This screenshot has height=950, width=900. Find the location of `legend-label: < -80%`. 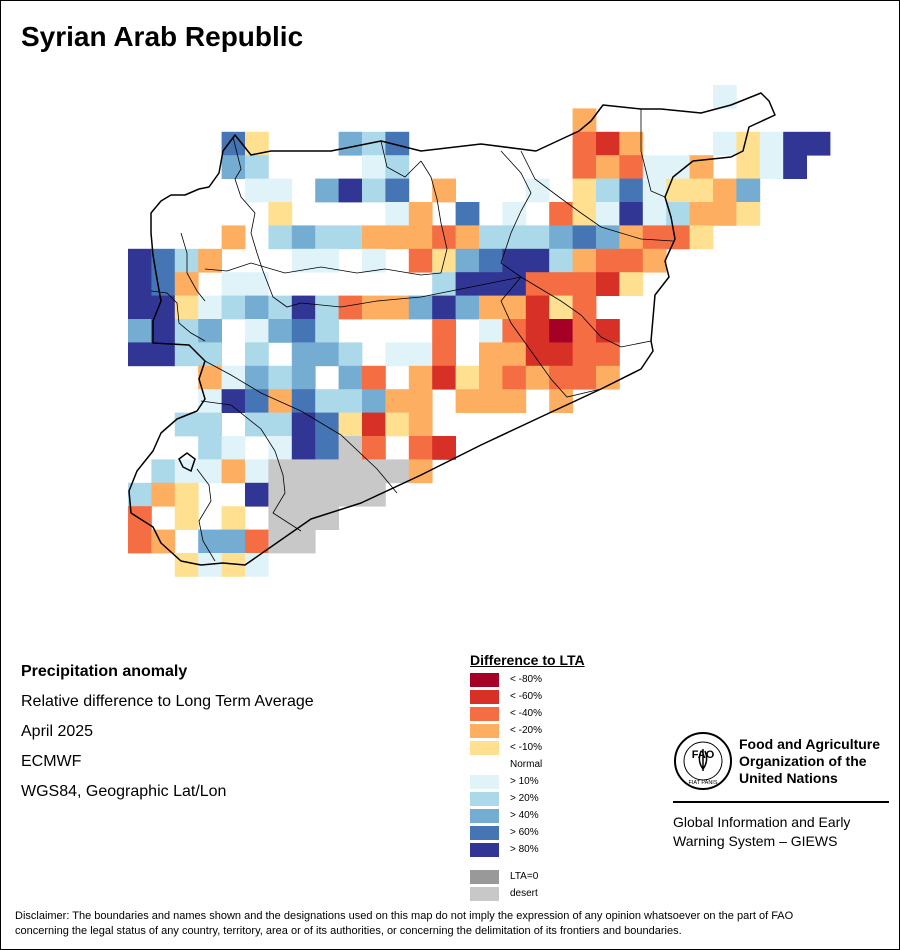

legend-label: < -80% is located at coordinates (526, 679).